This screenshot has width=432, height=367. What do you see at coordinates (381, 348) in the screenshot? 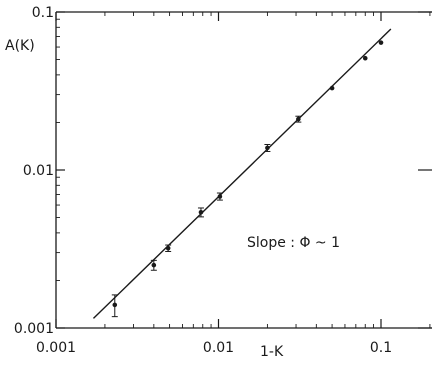
I see `x-tick-label: 0.1` at bounding box center [381, 348].